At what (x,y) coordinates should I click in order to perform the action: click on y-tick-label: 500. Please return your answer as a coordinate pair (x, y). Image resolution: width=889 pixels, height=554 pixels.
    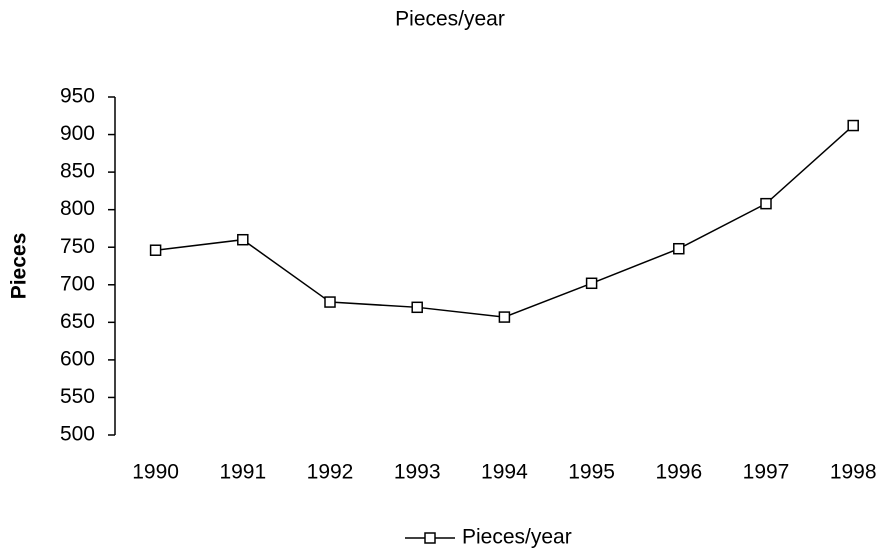
    Looking at the image, I should click on (77, 434).